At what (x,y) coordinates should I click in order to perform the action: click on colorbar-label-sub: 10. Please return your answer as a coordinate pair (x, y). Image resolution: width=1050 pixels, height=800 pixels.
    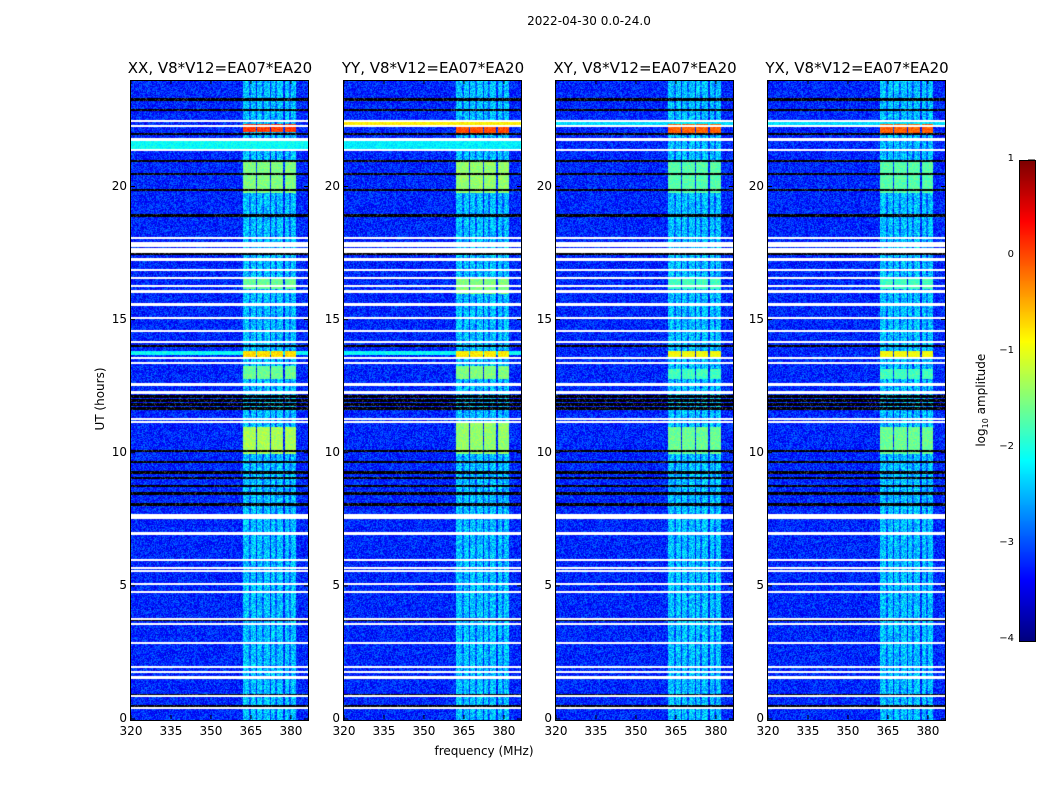
    Looking at the image, I should click on (986, 423).